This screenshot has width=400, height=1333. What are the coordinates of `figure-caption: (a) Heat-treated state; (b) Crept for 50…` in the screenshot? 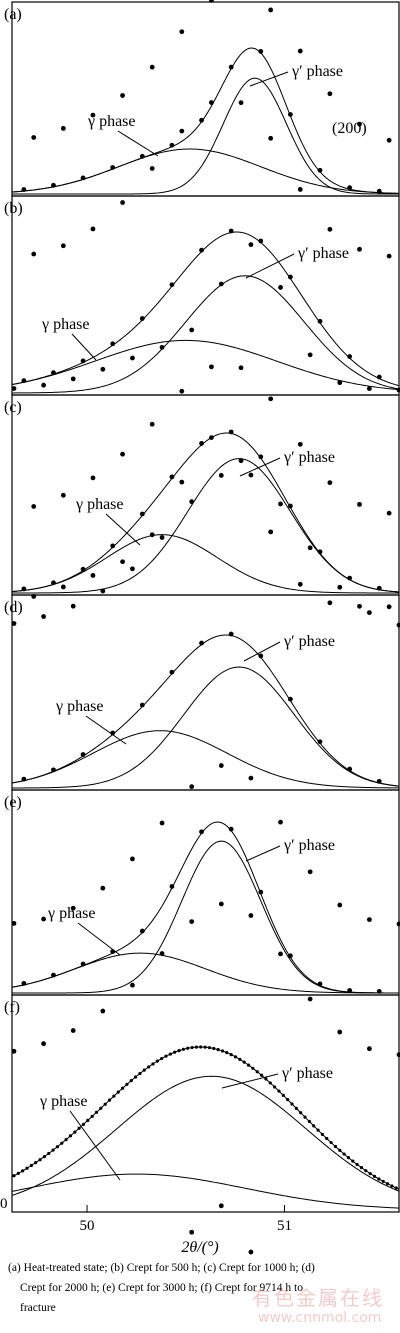 It's located at (202, 1288).